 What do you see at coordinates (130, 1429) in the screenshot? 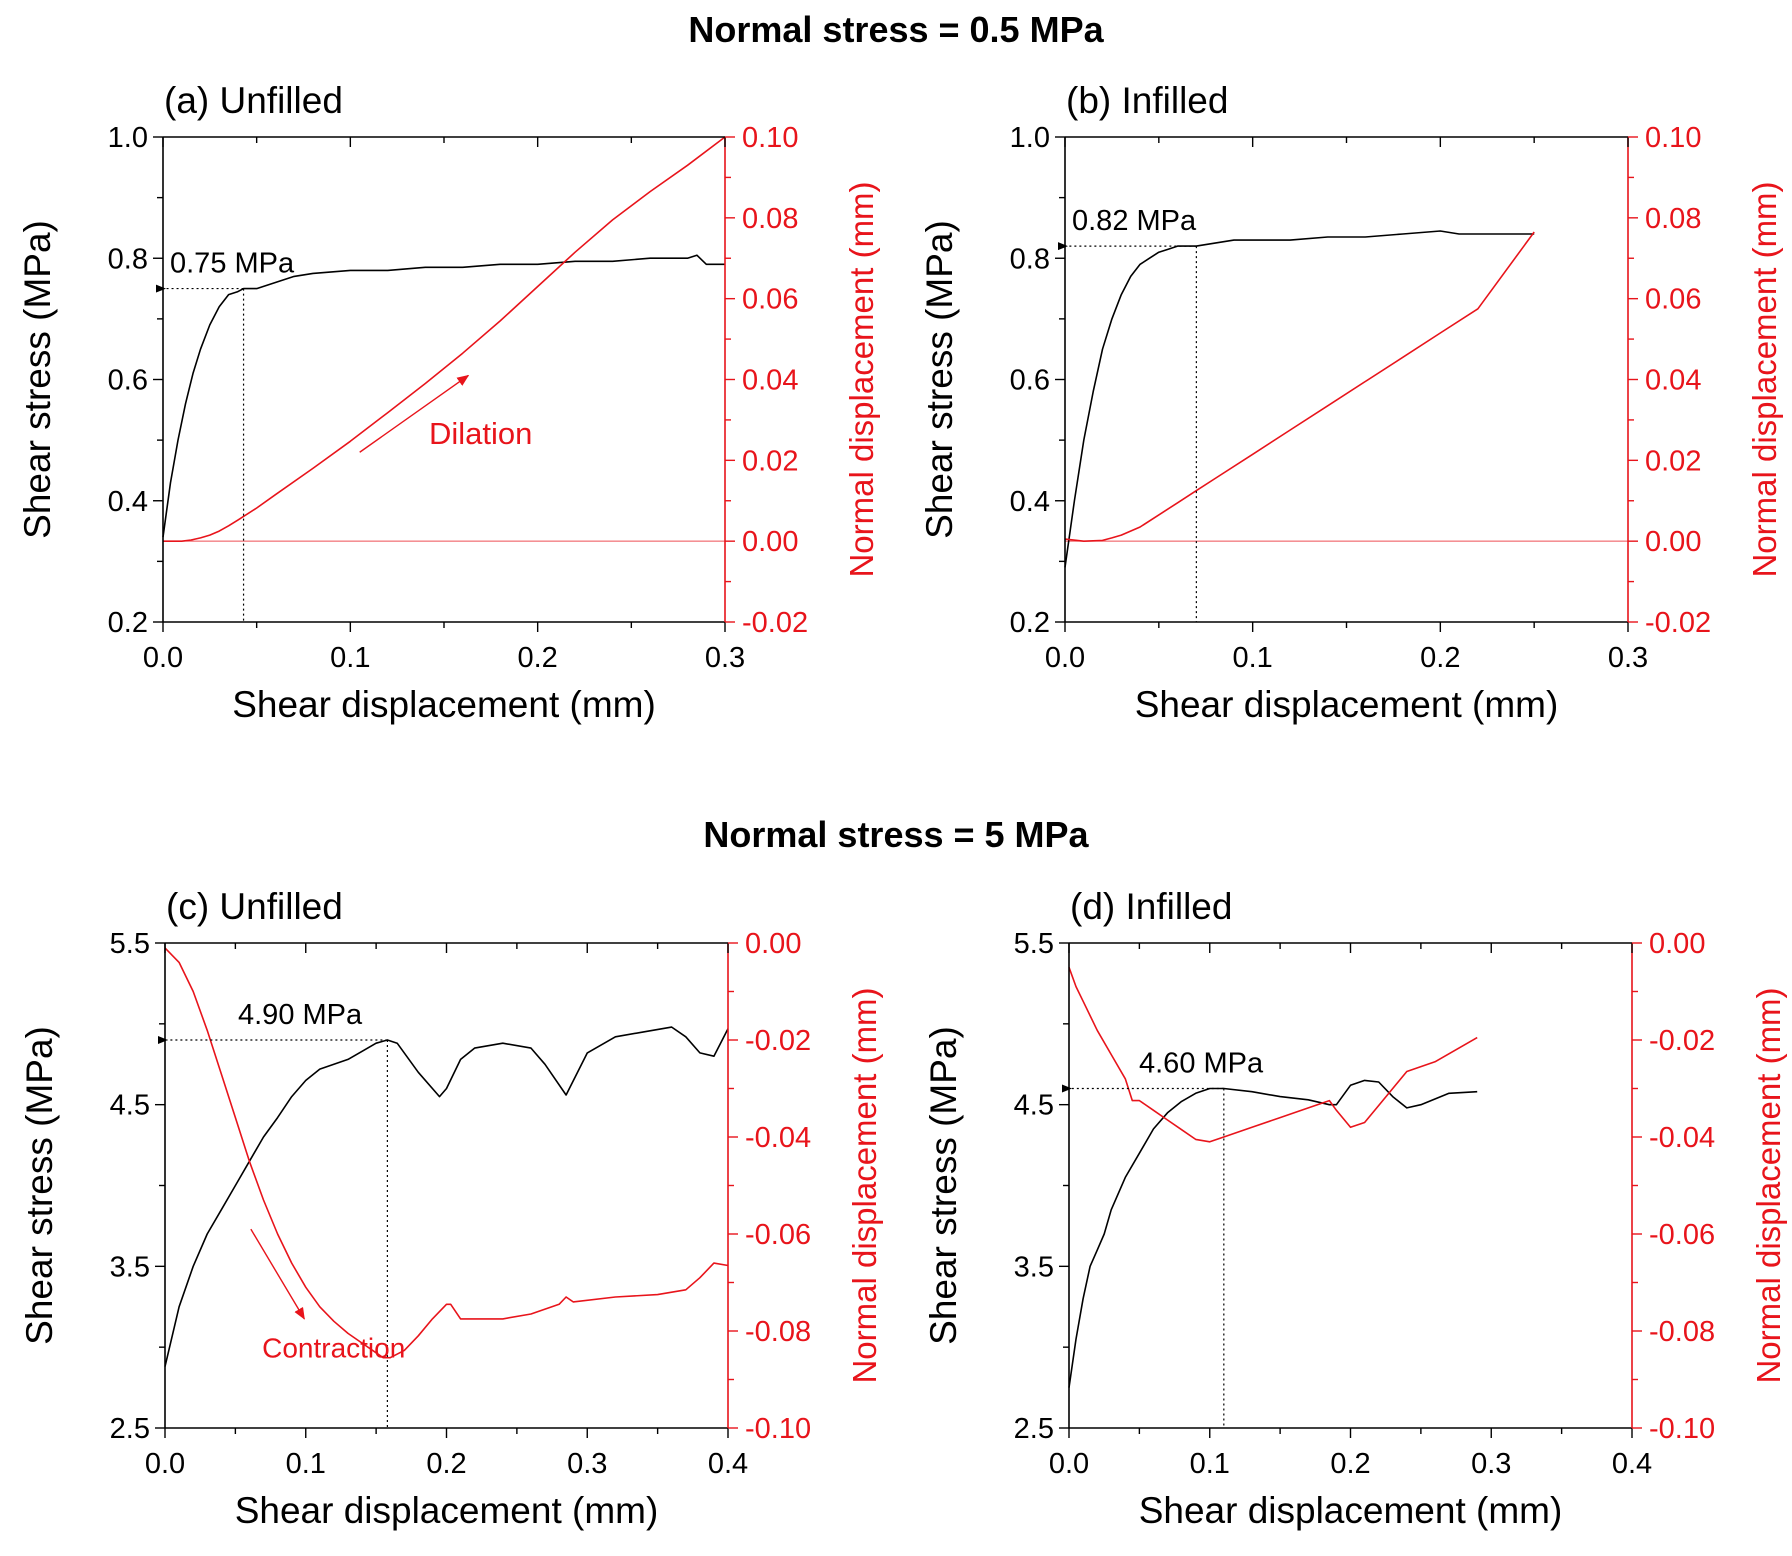
I see `y-tick-label-left: 2.5` at bounding box center [130, 1429].